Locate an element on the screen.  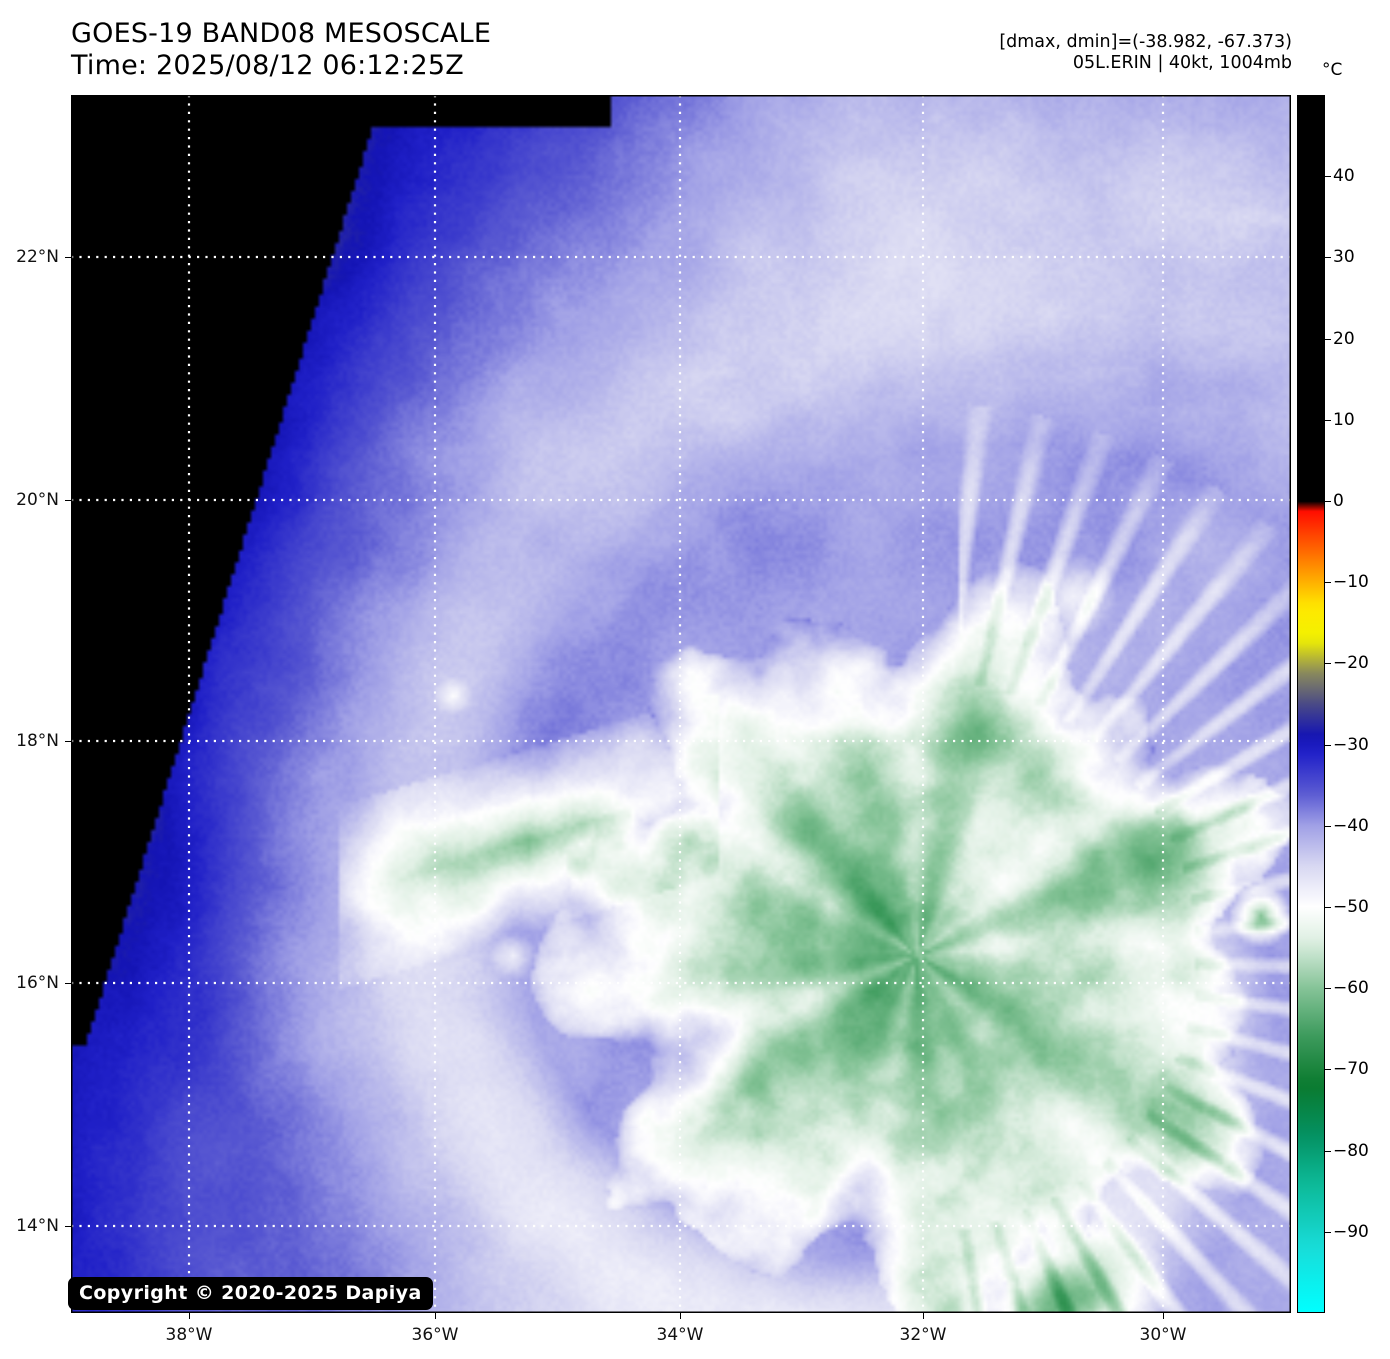
colorbar is located at coordinates (1311, 704).